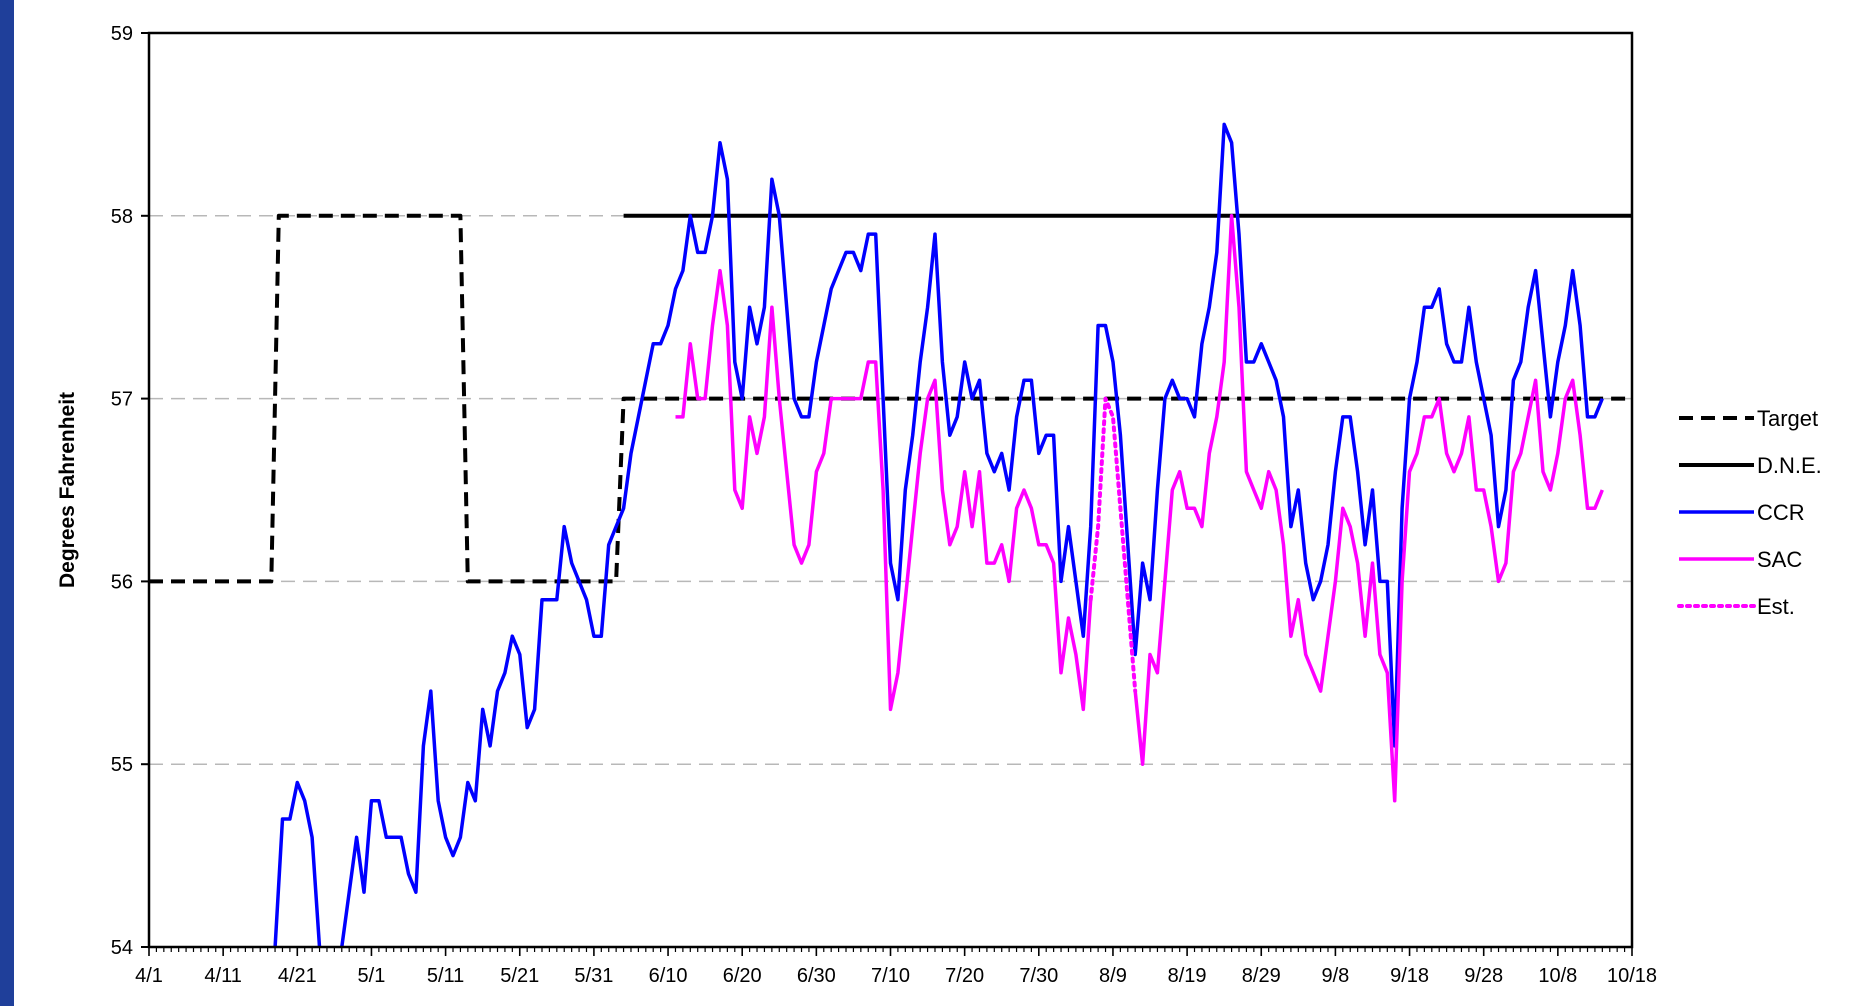 Image resolution: width=1854 pixels, height=1006 pixels. Describe the element at coordinates (1038, 976) in the screenshot. I see `x-tick-label: 7/30` at that location.